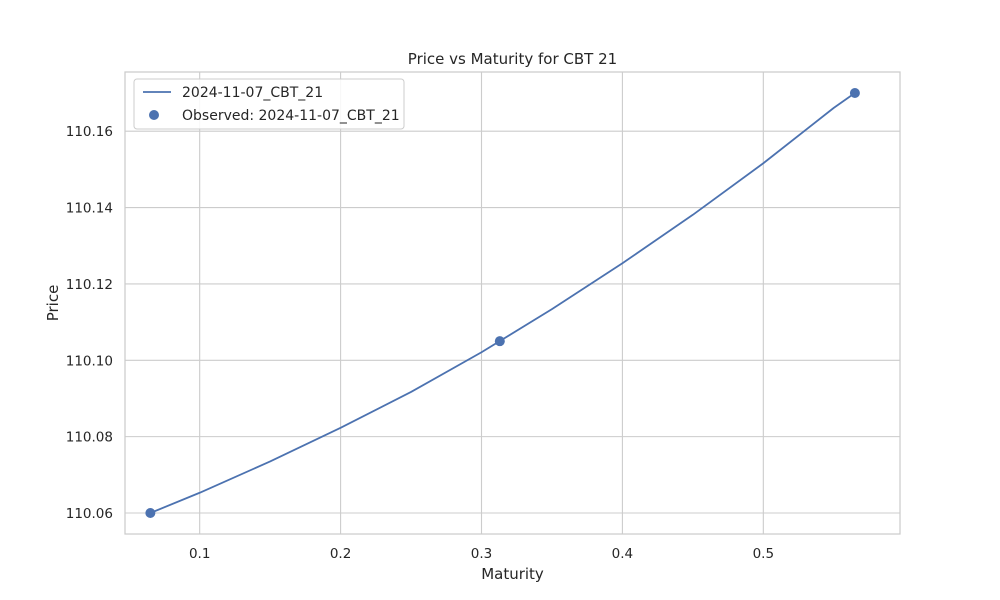 The height and width of the screenshot is (600, 1000). Describe the element at coordinates (512, 59) in the screenshot. I see `chart-title: Price vs Maturity for CBT 21` at that location.